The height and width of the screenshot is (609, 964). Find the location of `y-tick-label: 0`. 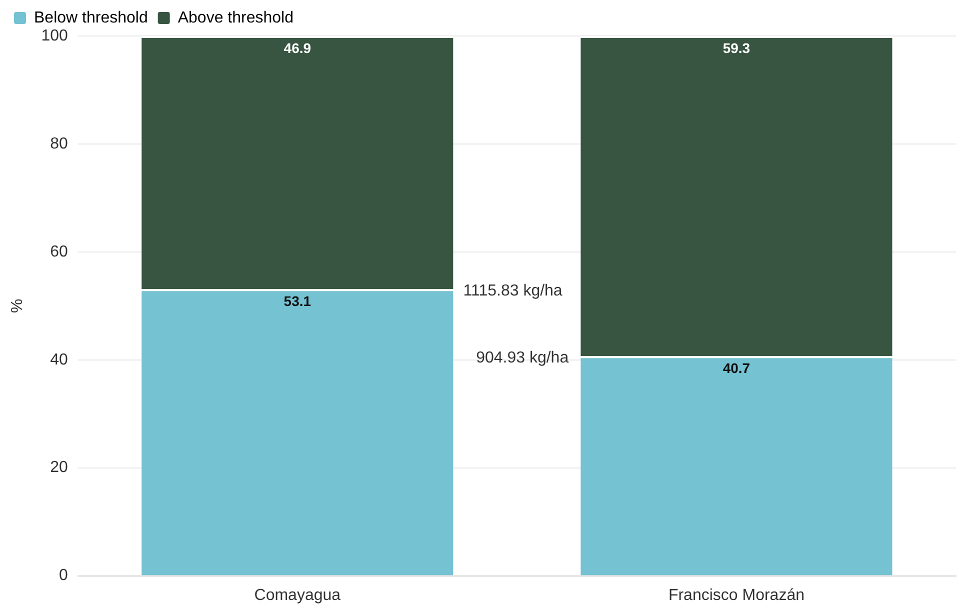

y-tick-label: 0 is located at coordinates (63, 575).